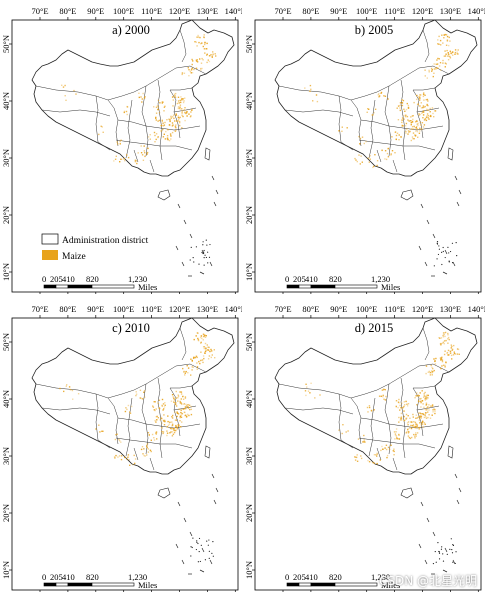  I want to click on legend-maize-label: Maize, so click(74, 257).